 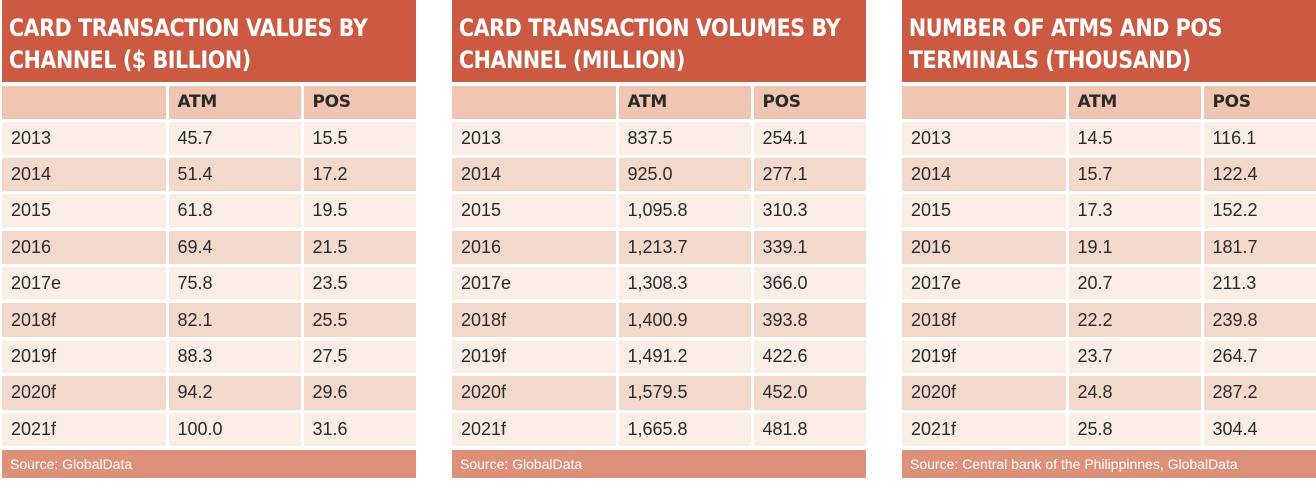 I want to click on cell-atm: 837.5, so click(x=685, y=139).